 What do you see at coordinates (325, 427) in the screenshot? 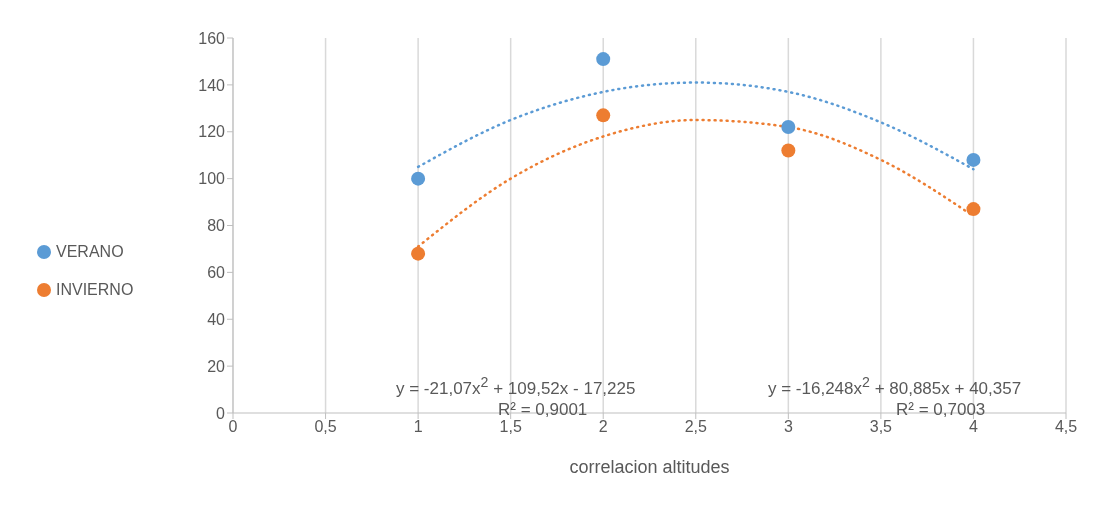
I see `x-tick-label: 0,5` at bounding box center [325, 427].